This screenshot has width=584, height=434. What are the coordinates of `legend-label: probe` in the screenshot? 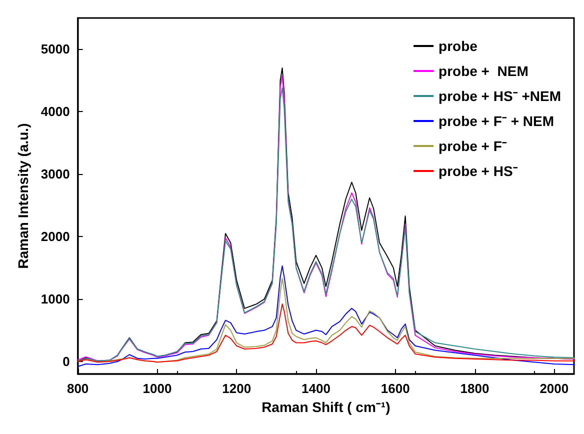 It's located at (458, 46).